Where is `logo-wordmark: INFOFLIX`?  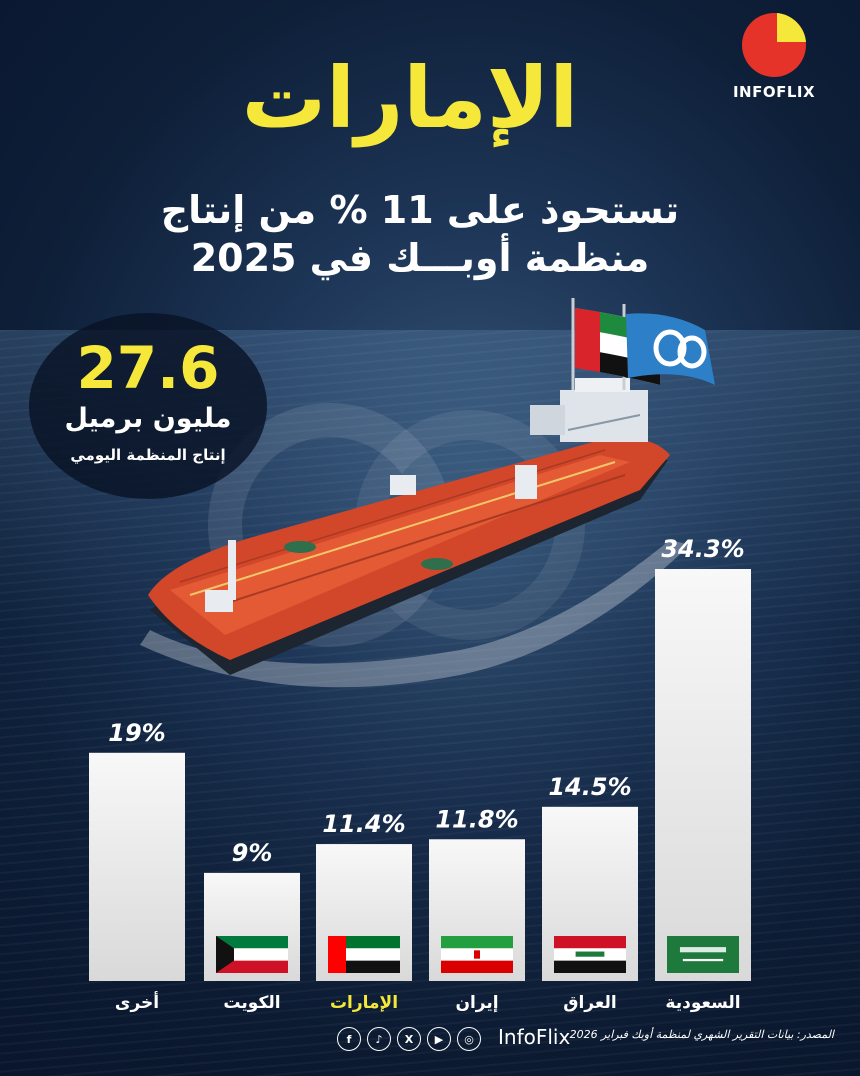 logo-wordmark: INFOFLIX is located at coordinates (774, 92).